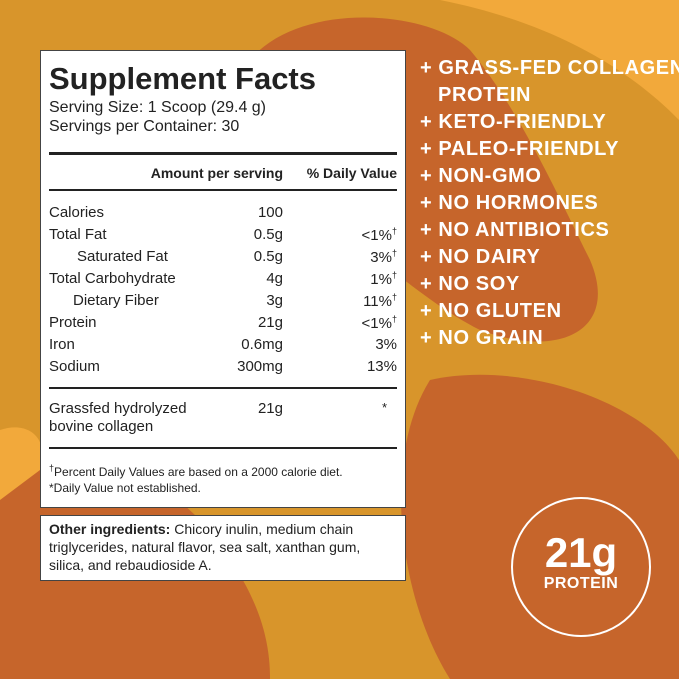 This screenshot has height=679, width=679. I want to click on daily-value: 3%†, so click(383, 257).